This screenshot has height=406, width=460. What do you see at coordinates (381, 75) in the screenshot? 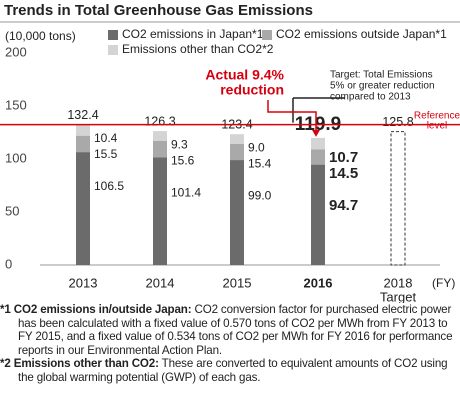
I see `target-annotation: Target: Total Emissions` at bounding box center [381, 75].